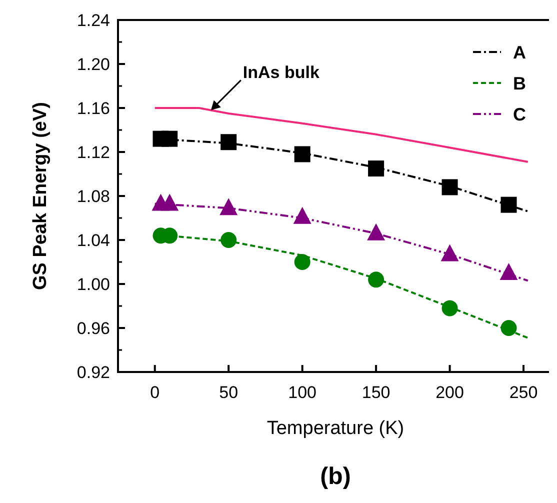 The height and width of the screenshot is (503, 557). Describe the element at coordinates (519, 52) in the screenshot. I see `legend-label: A` at that location.